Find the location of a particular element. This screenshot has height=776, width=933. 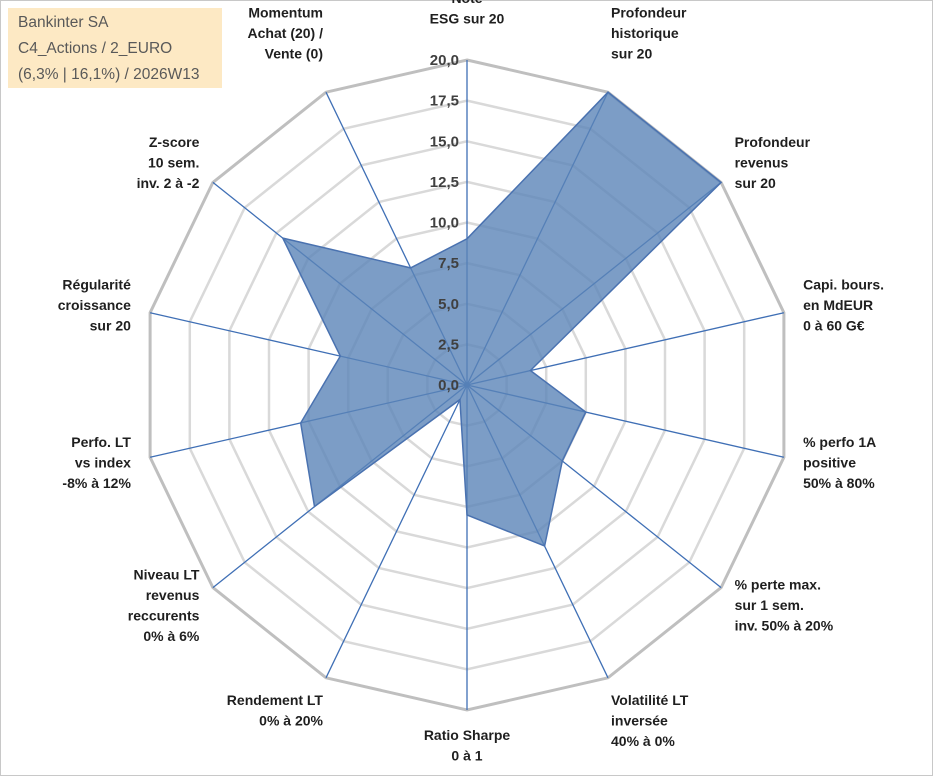

axis-label-line: ESG sur 20 is located at coordinates (467, 19).